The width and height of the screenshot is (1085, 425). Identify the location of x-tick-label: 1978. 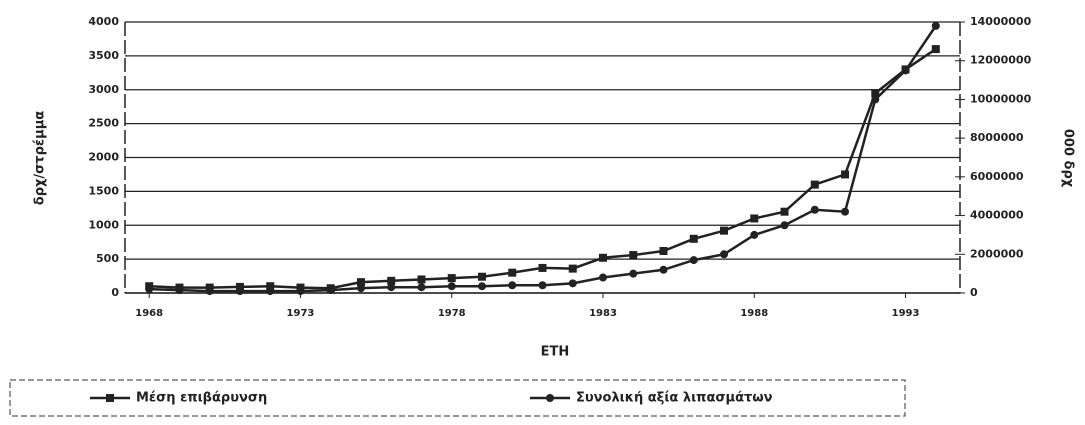
(452, 313).